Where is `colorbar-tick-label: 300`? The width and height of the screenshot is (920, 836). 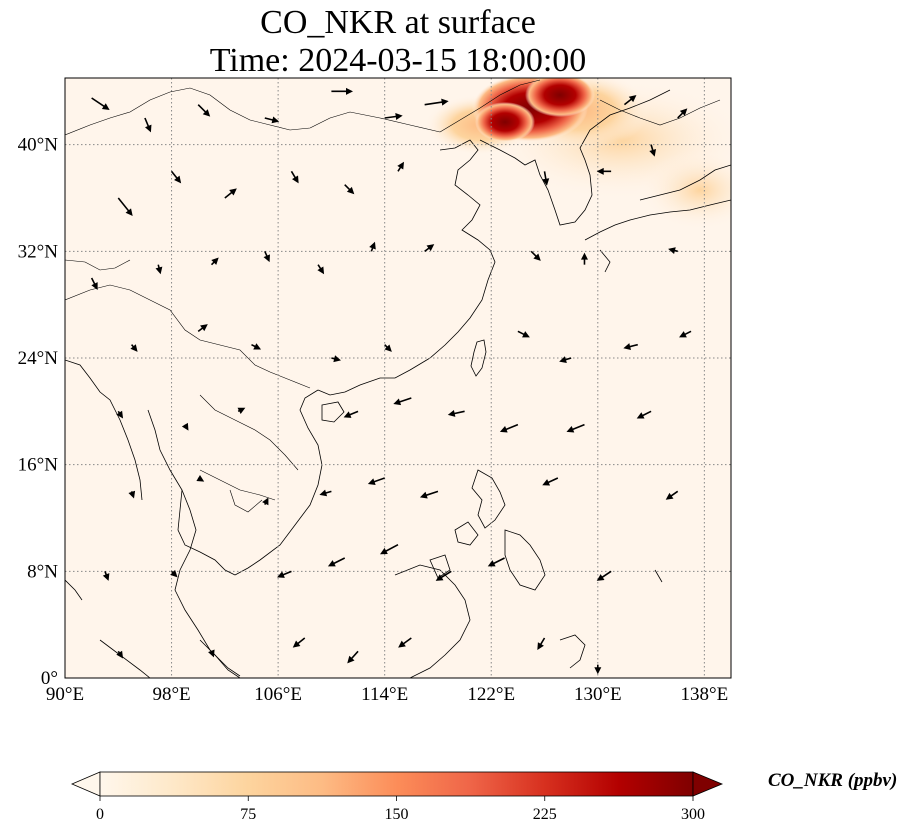 colorbar-tick-label: 300 is located at coordinates (693, 814).